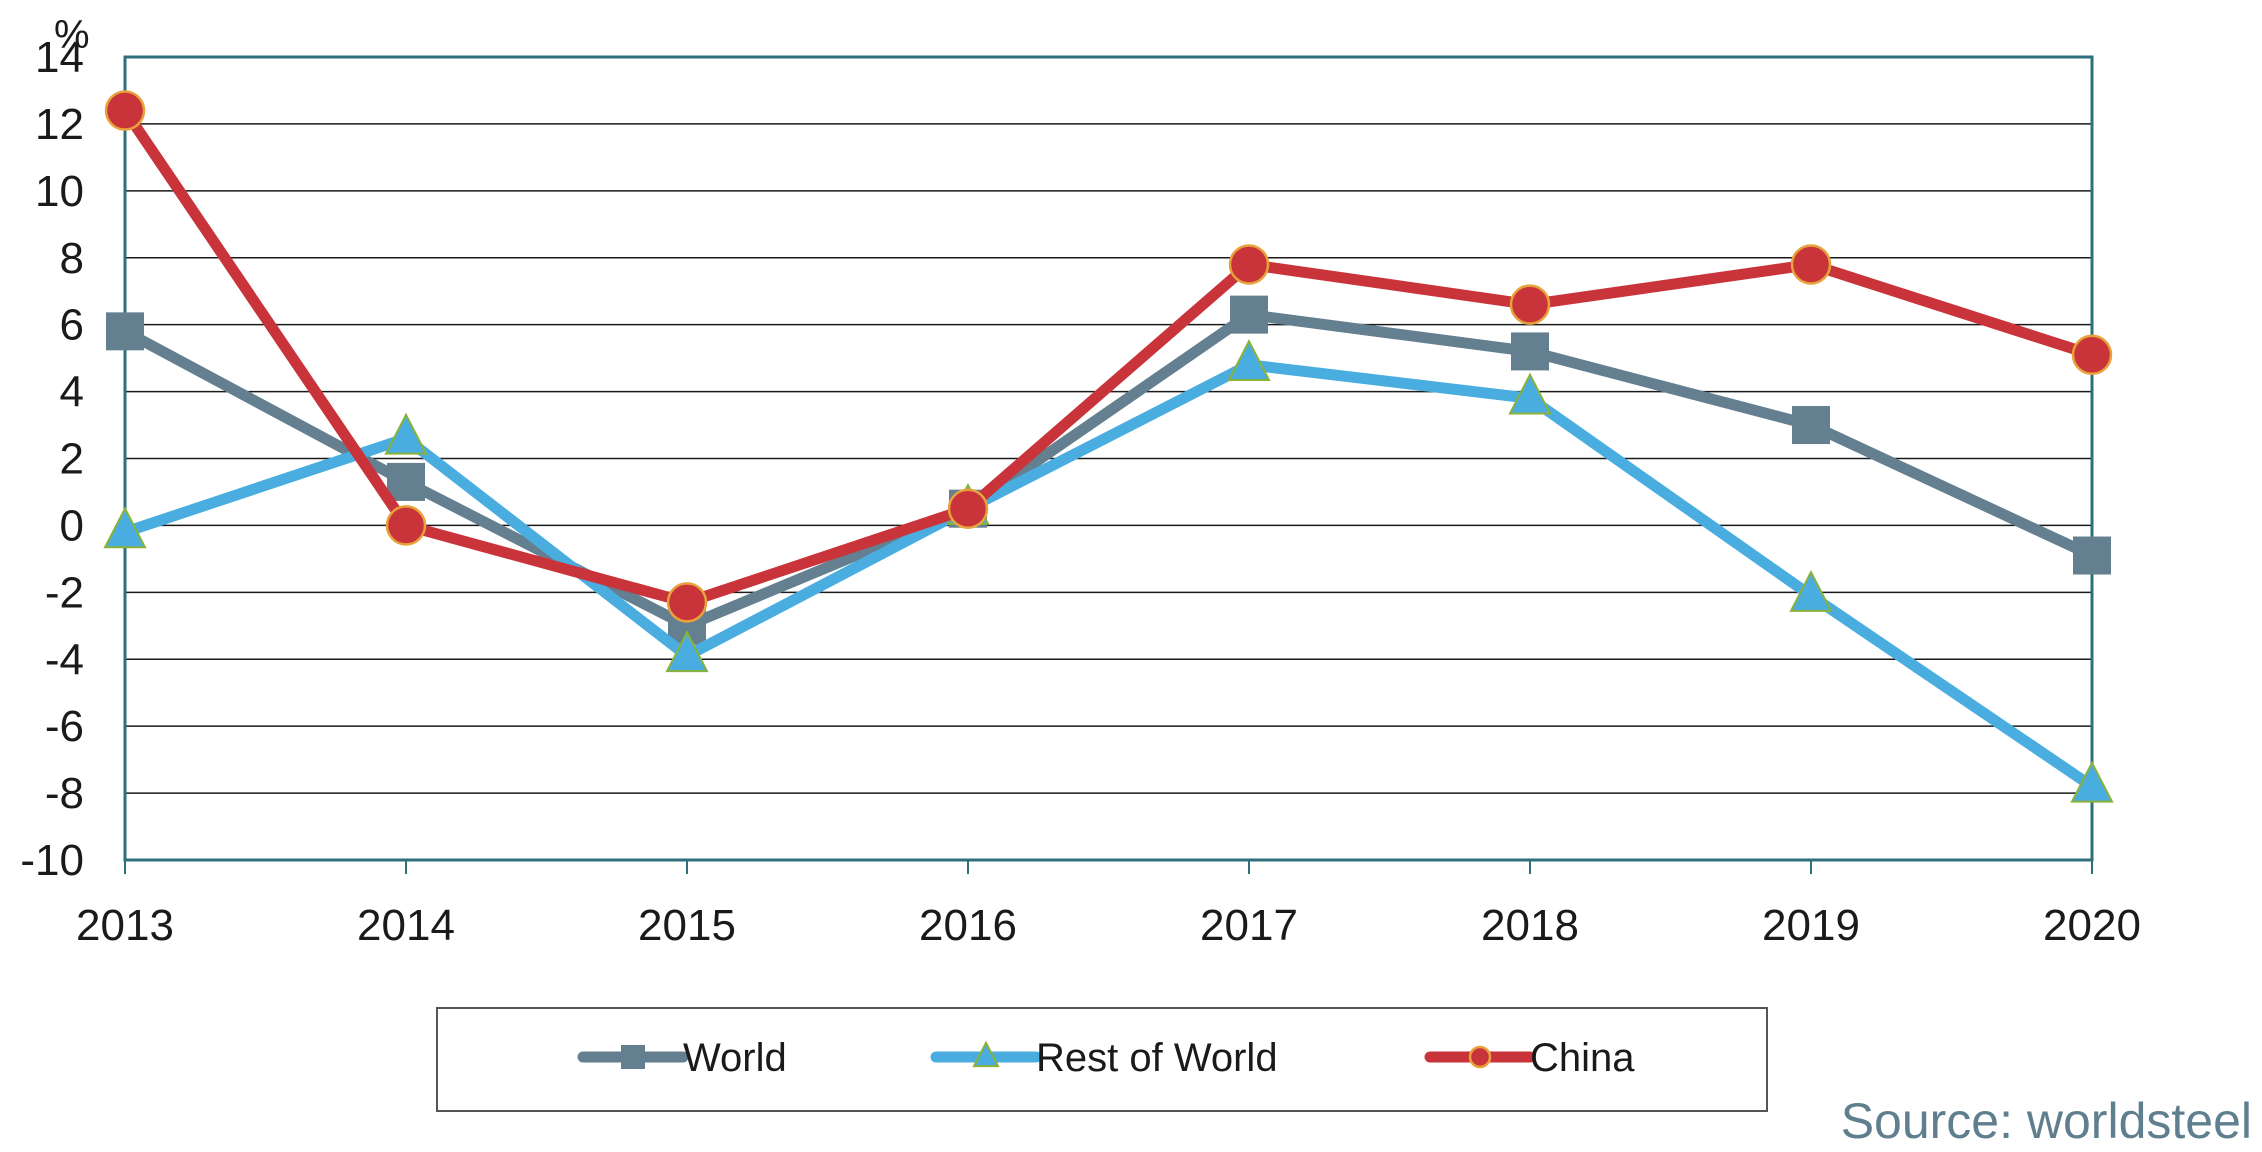 The height and width of the screenshot is (1152, 2262). Describe the element at coordinates (735, 1058) in the screenshot. I see `legend-label: World` at that location.